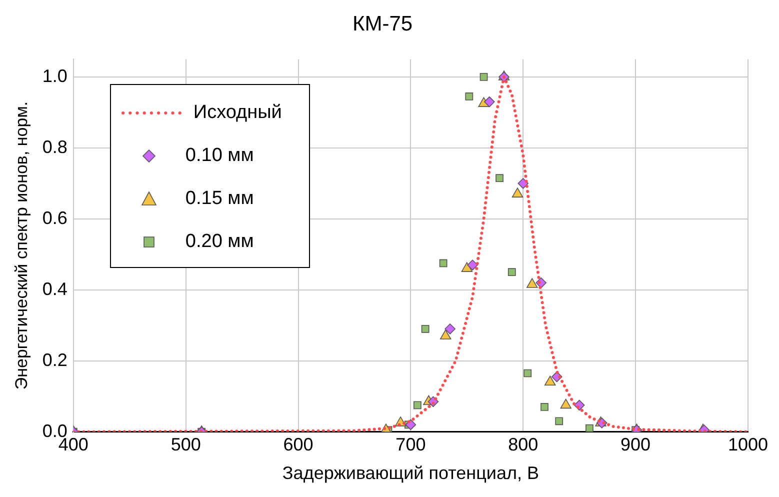 This screenshot has width=779, height=497. Describe the element at coordinates (55, 360) in the screenshot. I see `y-tick-label: 0.2` at that location.